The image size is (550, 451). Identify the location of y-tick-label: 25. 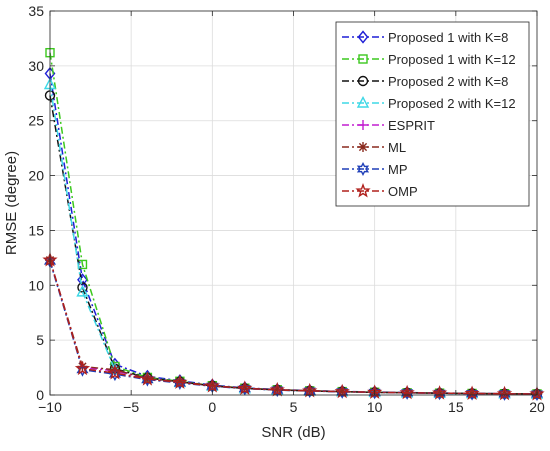
(36, 121).